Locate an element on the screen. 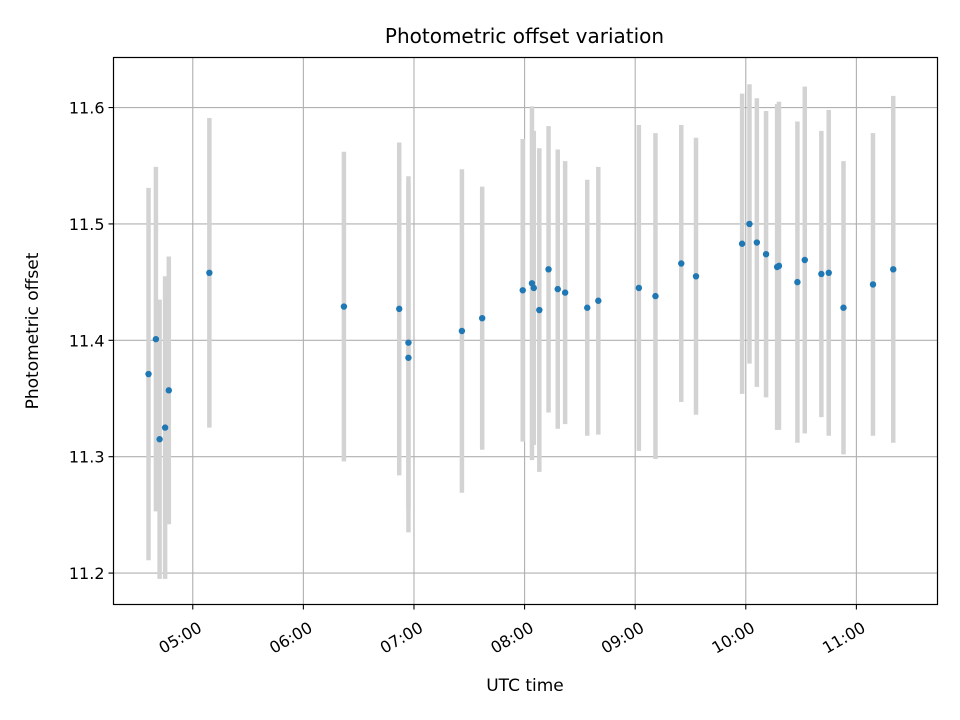  y-tick-label: 11.6 is located at coordinates (87, 108).